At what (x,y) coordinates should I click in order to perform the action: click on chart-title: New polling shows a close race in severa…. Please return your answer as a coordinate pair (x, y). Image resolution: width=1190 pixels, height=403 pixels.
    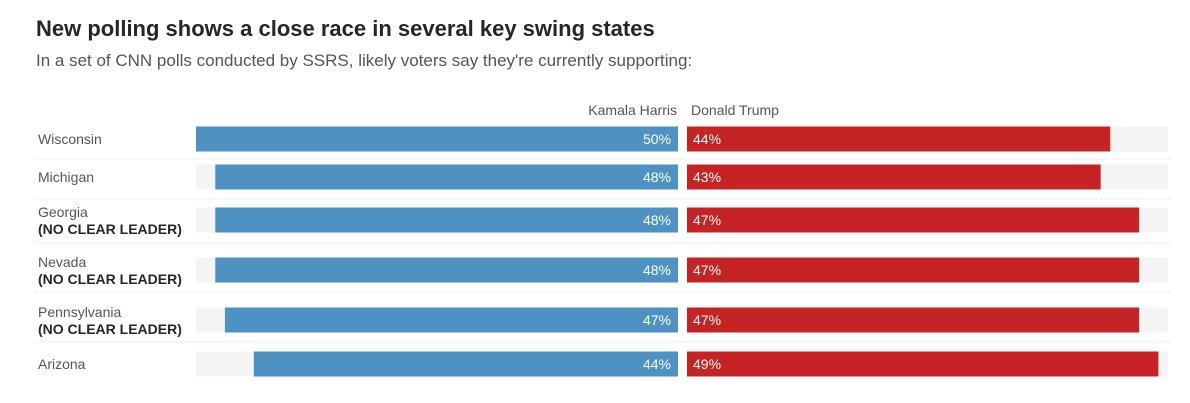
    Looking at the image, I should click on (345, 28).